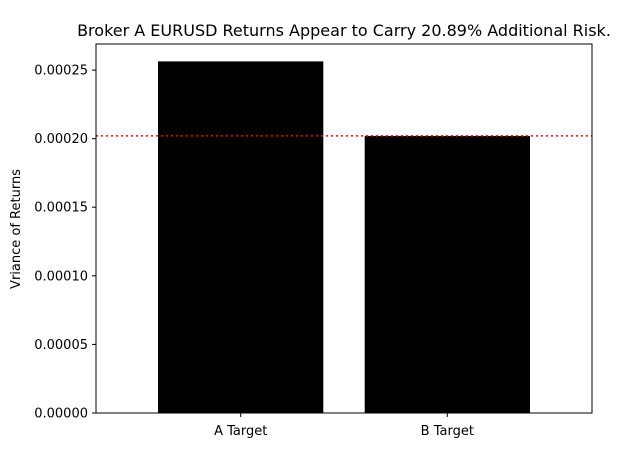 The width and height of the screenshot is (633, 453). I want to click on y-tick-label: 0.00020, so click(61, 139).